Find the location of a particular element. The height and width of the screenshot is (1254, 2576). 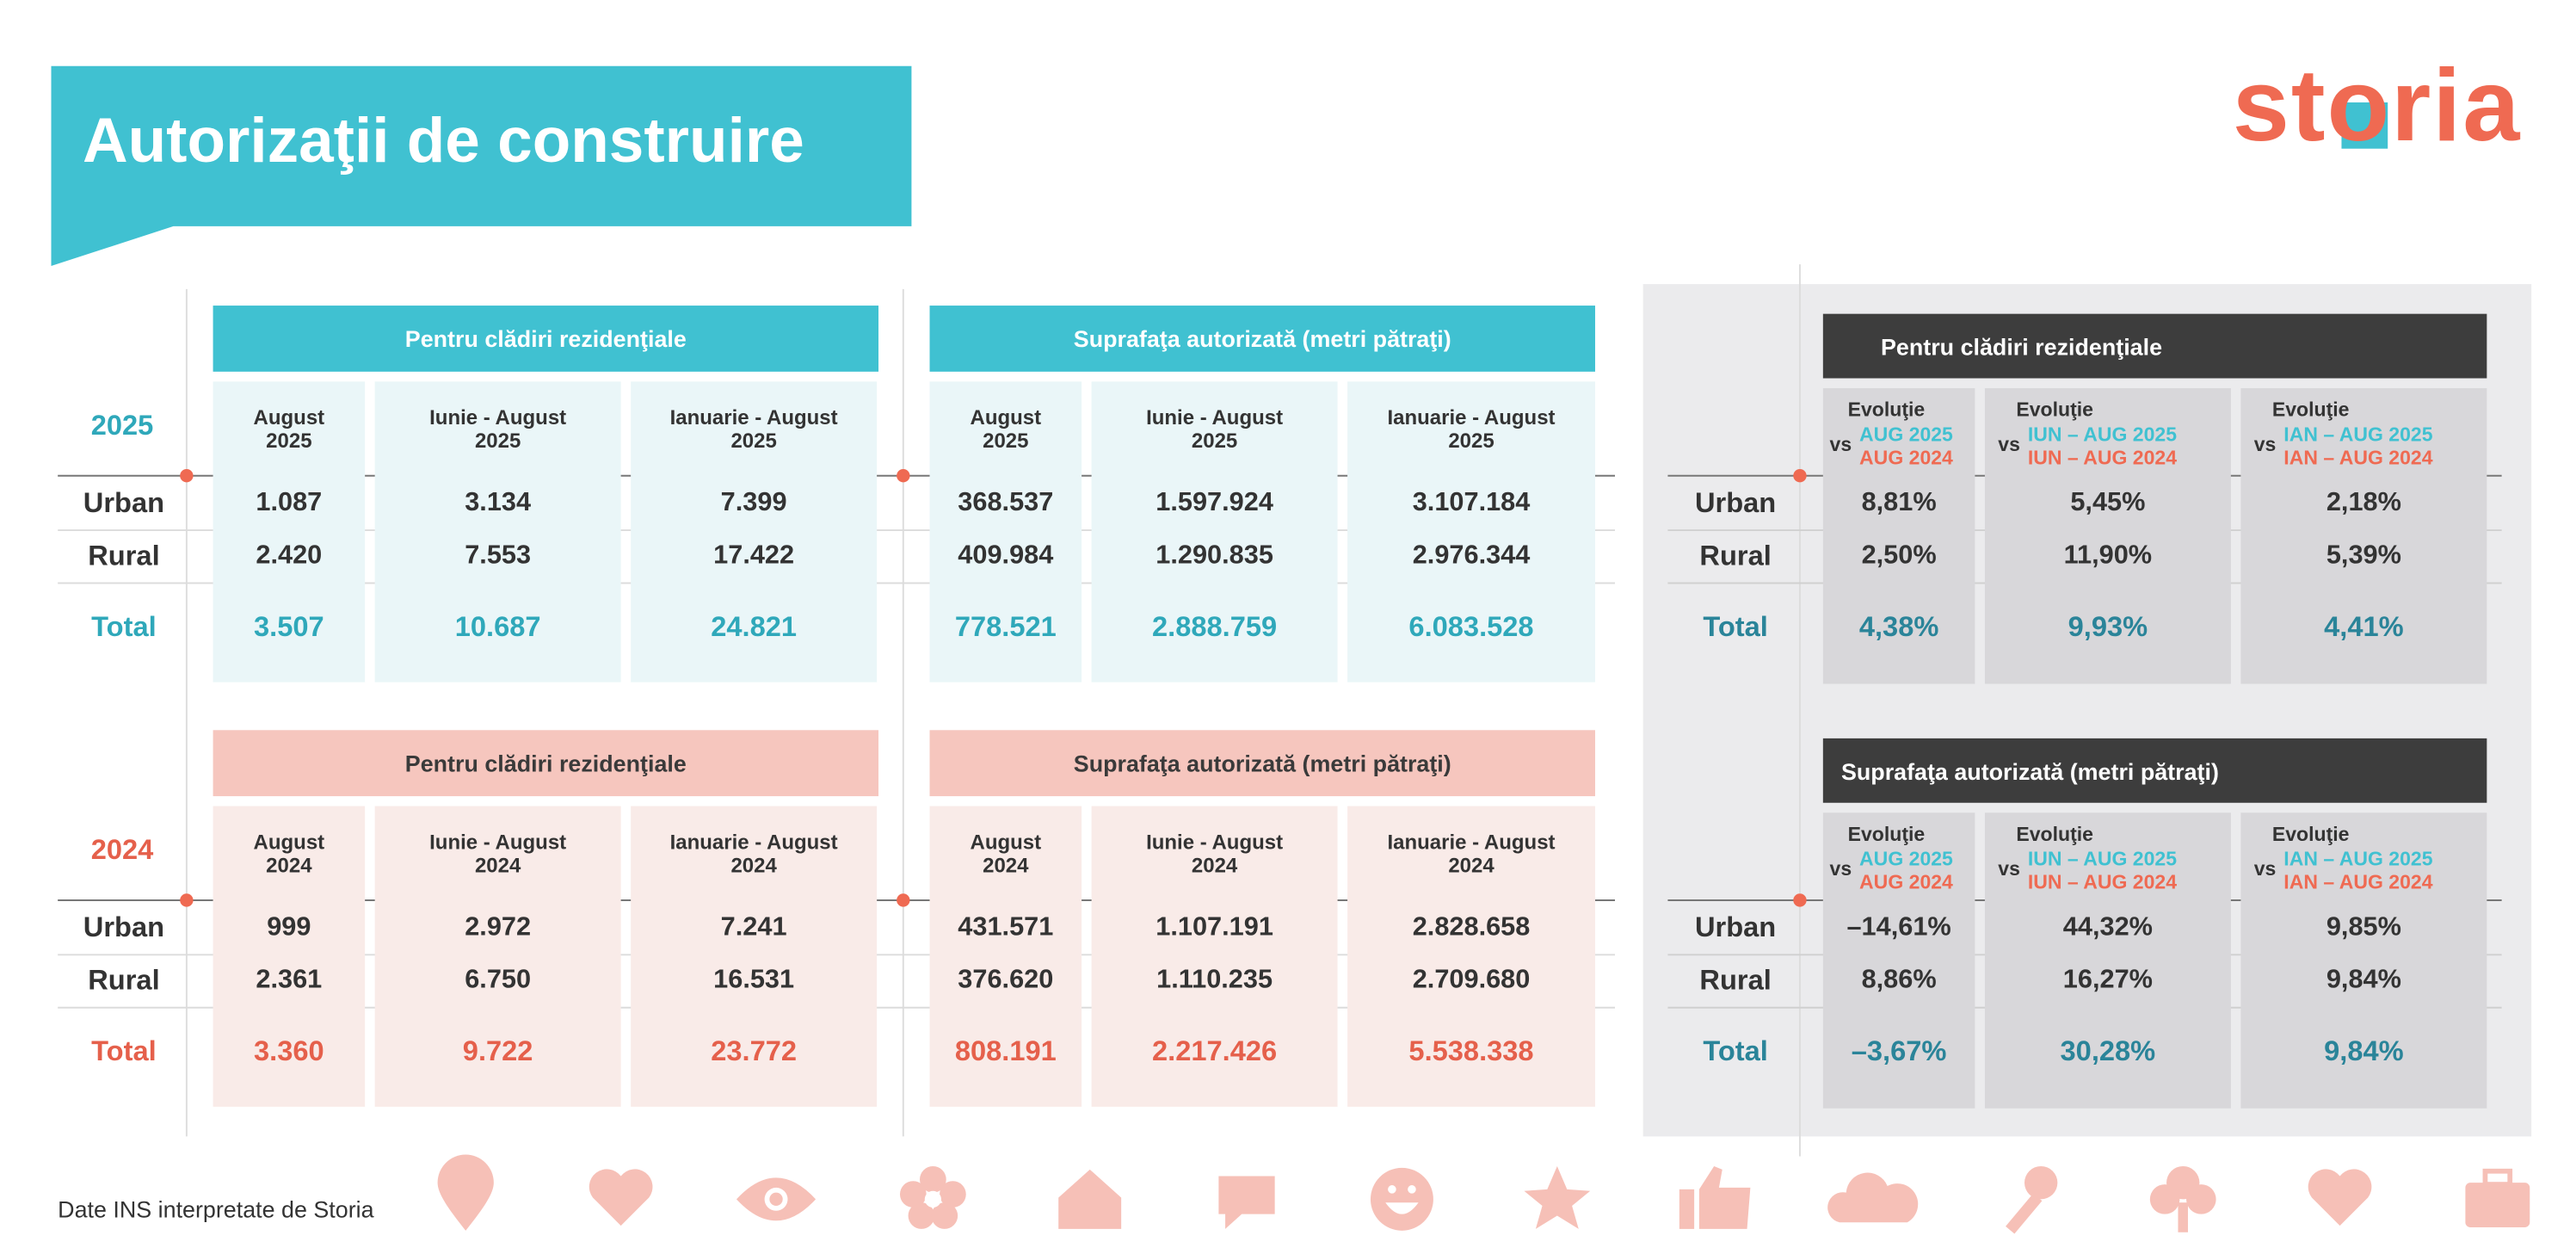

group-header: Pentru clădiri rezidenţiale is located at coordinates (546, 339).